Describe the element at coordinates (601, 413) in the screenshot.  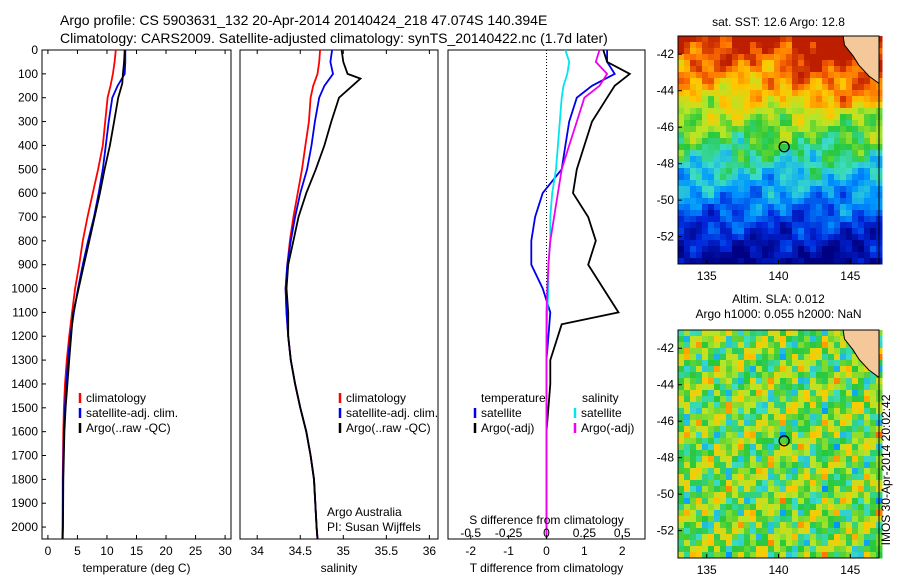
I see `difference-legend-salinity-label: satellite` at that location.